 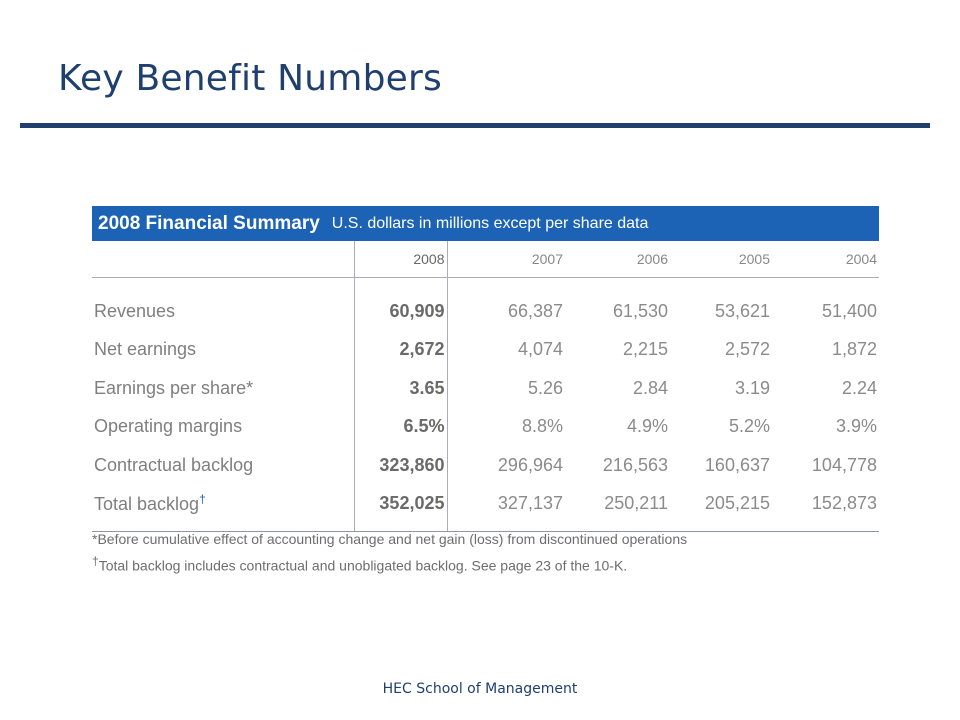 I want to click on table-cell: 2,215, so click(x=645, y=349).